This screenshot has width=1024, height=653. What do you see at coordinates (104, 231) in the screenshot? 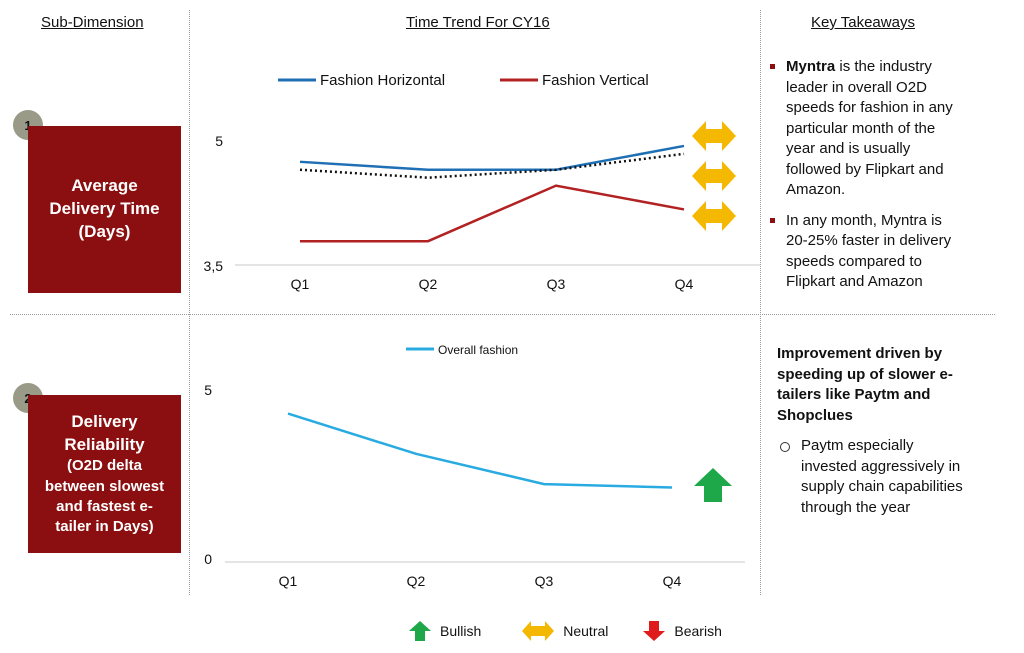
I see `dimension-title-line: (Days)` at bounding box center [104, 231].